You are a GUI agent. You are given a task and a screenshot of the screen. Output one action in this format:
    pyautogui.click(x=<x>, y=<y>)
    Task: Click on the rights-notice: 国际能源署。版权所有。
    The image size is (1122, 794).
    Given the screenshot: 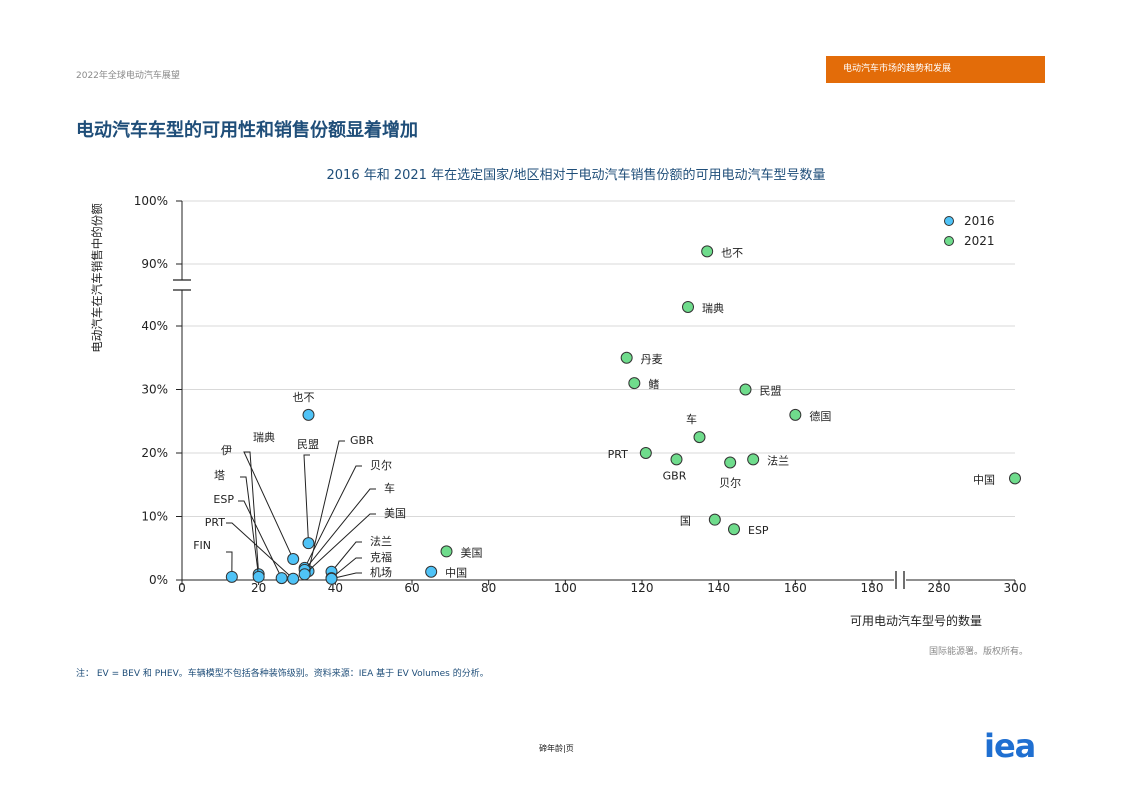 What is the action you would take?
    pyautogui.click(x=978, y=652)
    